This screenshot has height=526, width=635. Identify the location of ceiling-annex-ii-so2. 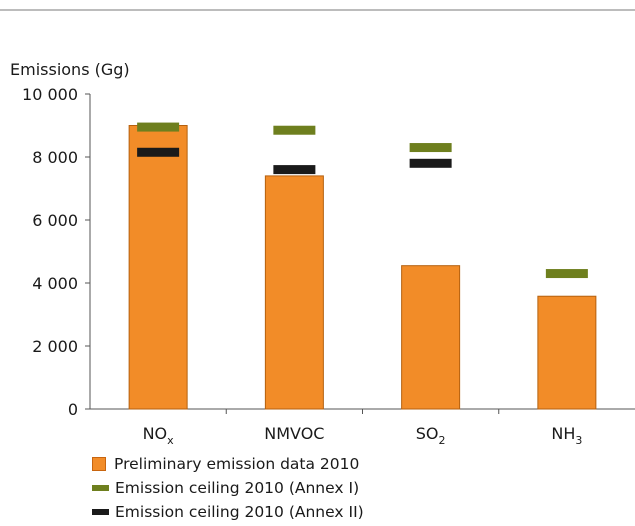
(430, 163).